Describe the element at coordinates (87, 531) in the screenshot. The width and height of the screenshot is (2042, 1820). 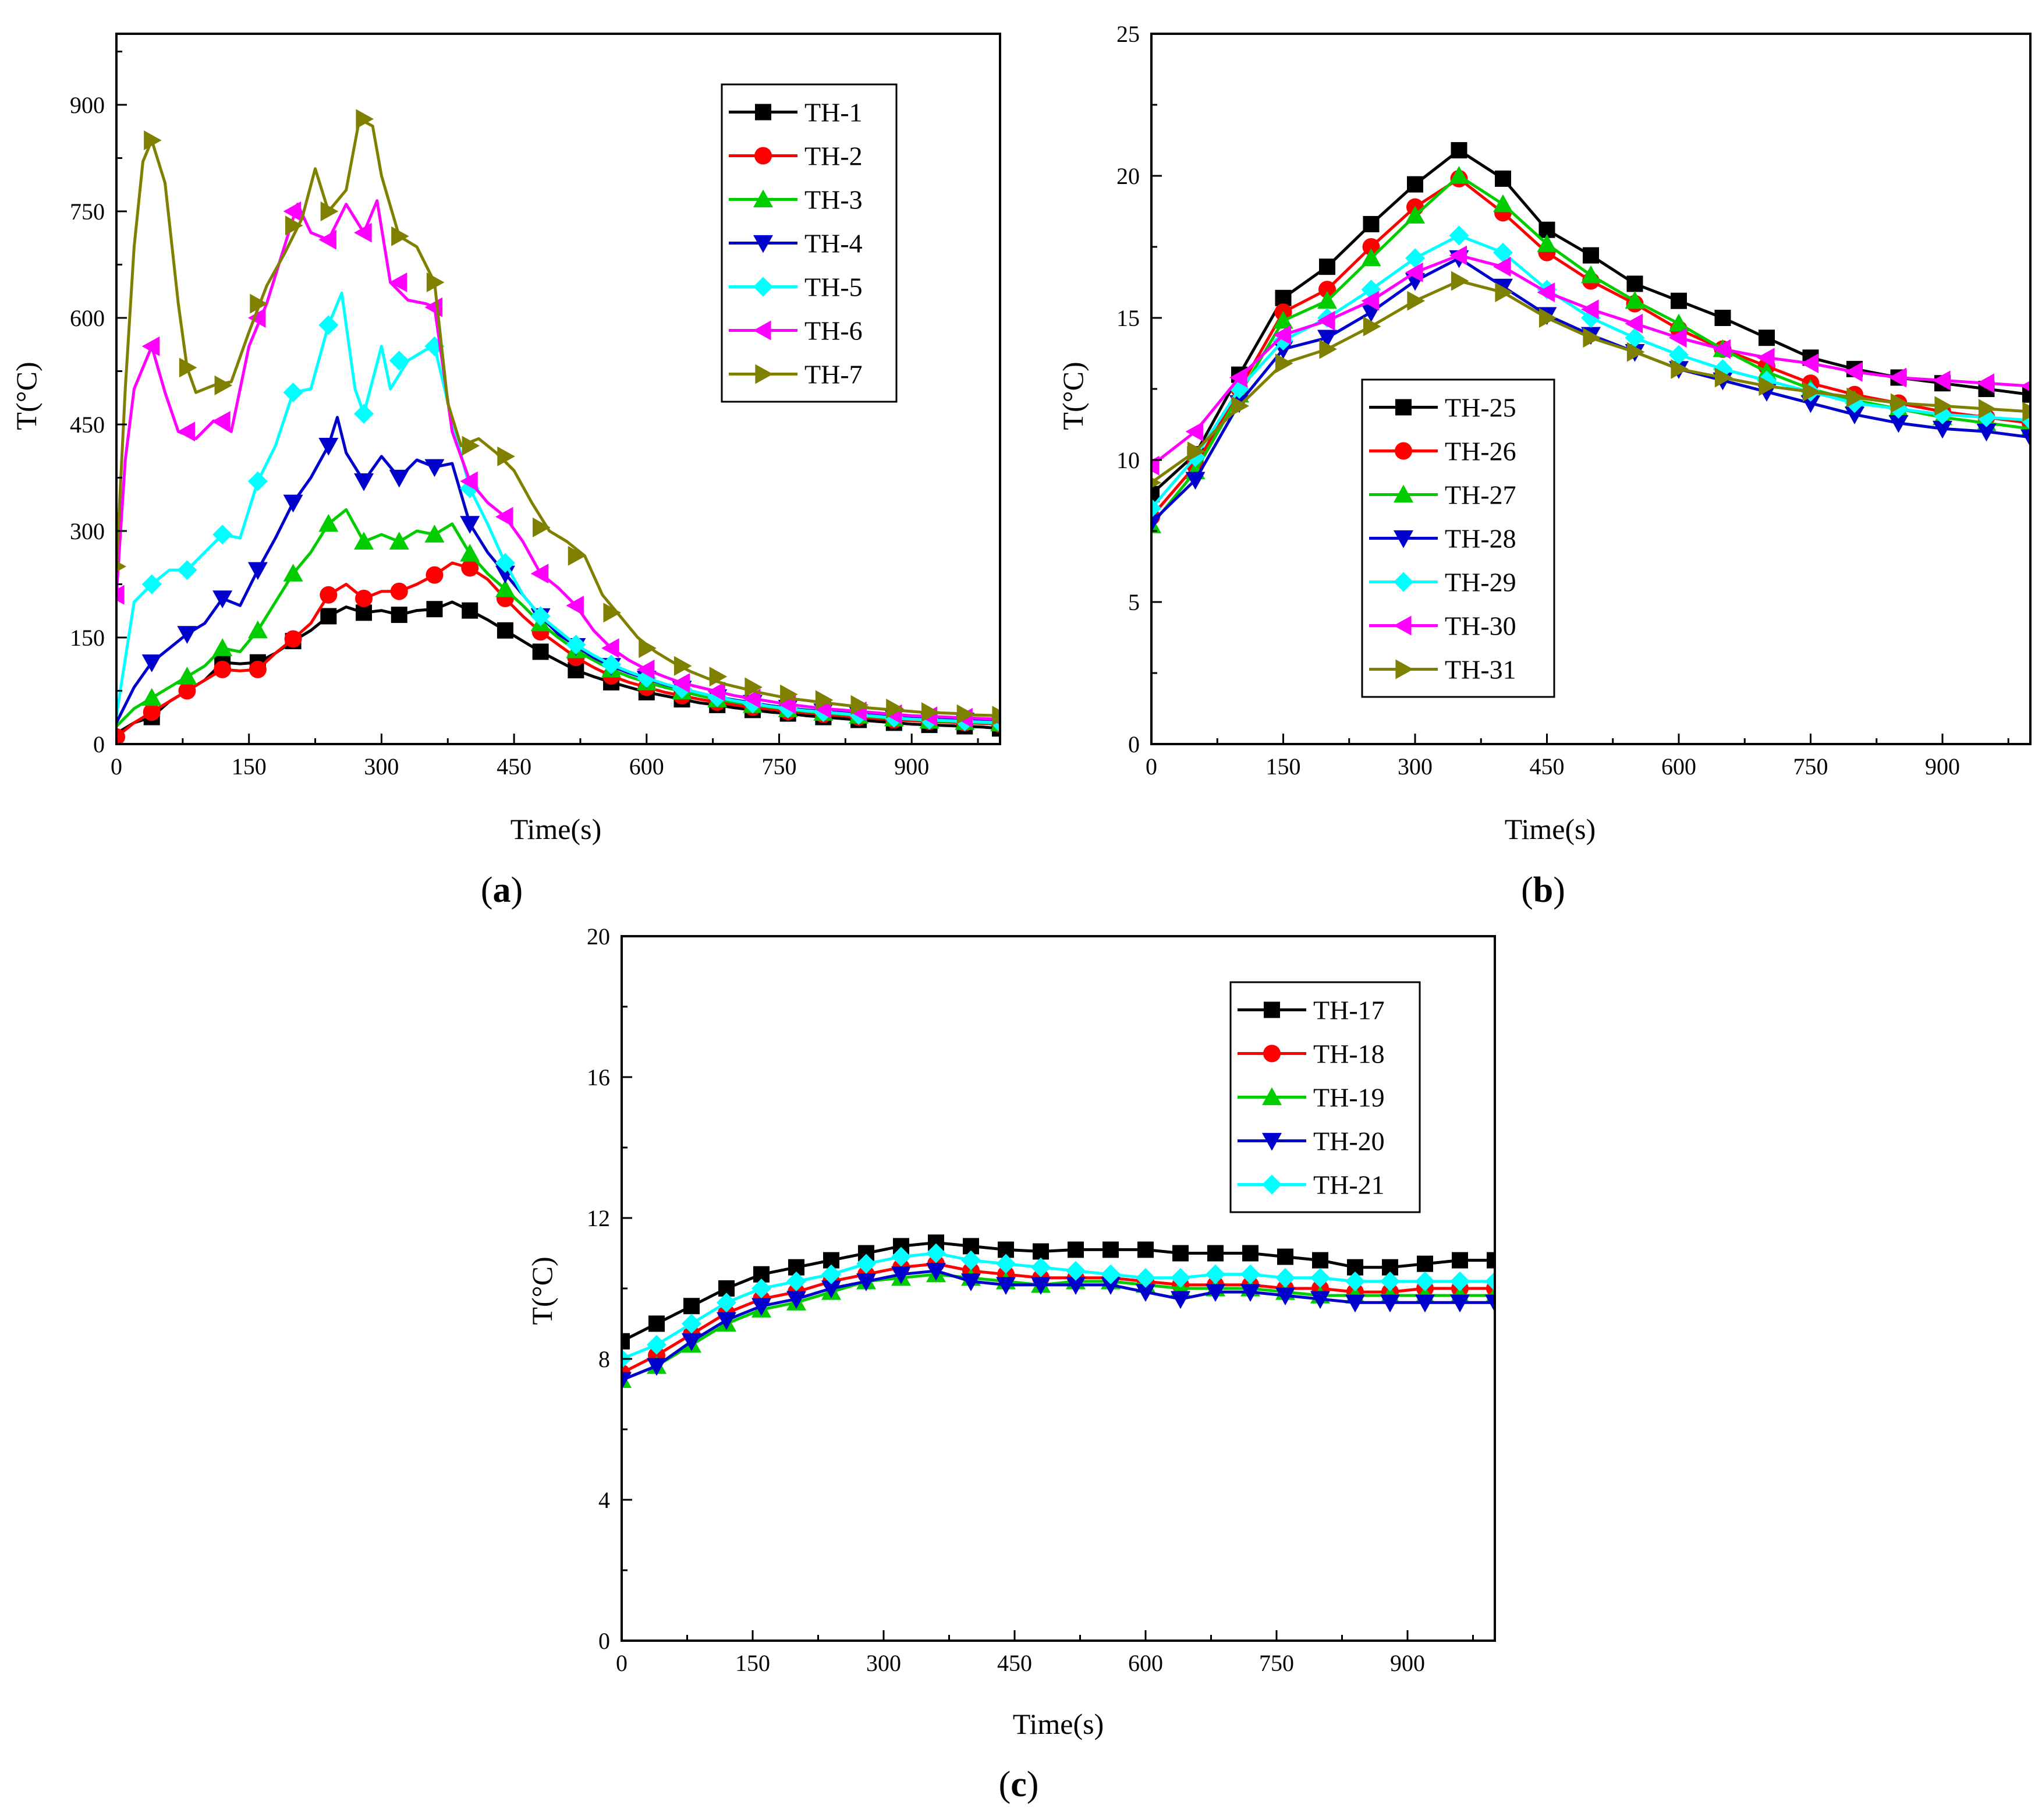
I see `y-tick-label-a-2: 300` at that location.